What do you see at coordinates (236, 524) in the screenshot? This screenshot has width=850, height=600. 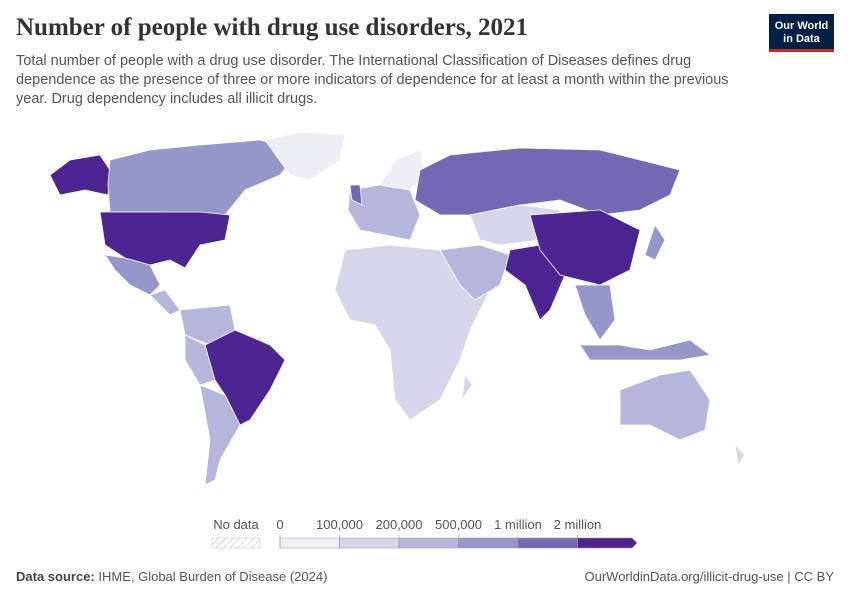 I see `no-data-label: No data` at bounding box center [236, 524].